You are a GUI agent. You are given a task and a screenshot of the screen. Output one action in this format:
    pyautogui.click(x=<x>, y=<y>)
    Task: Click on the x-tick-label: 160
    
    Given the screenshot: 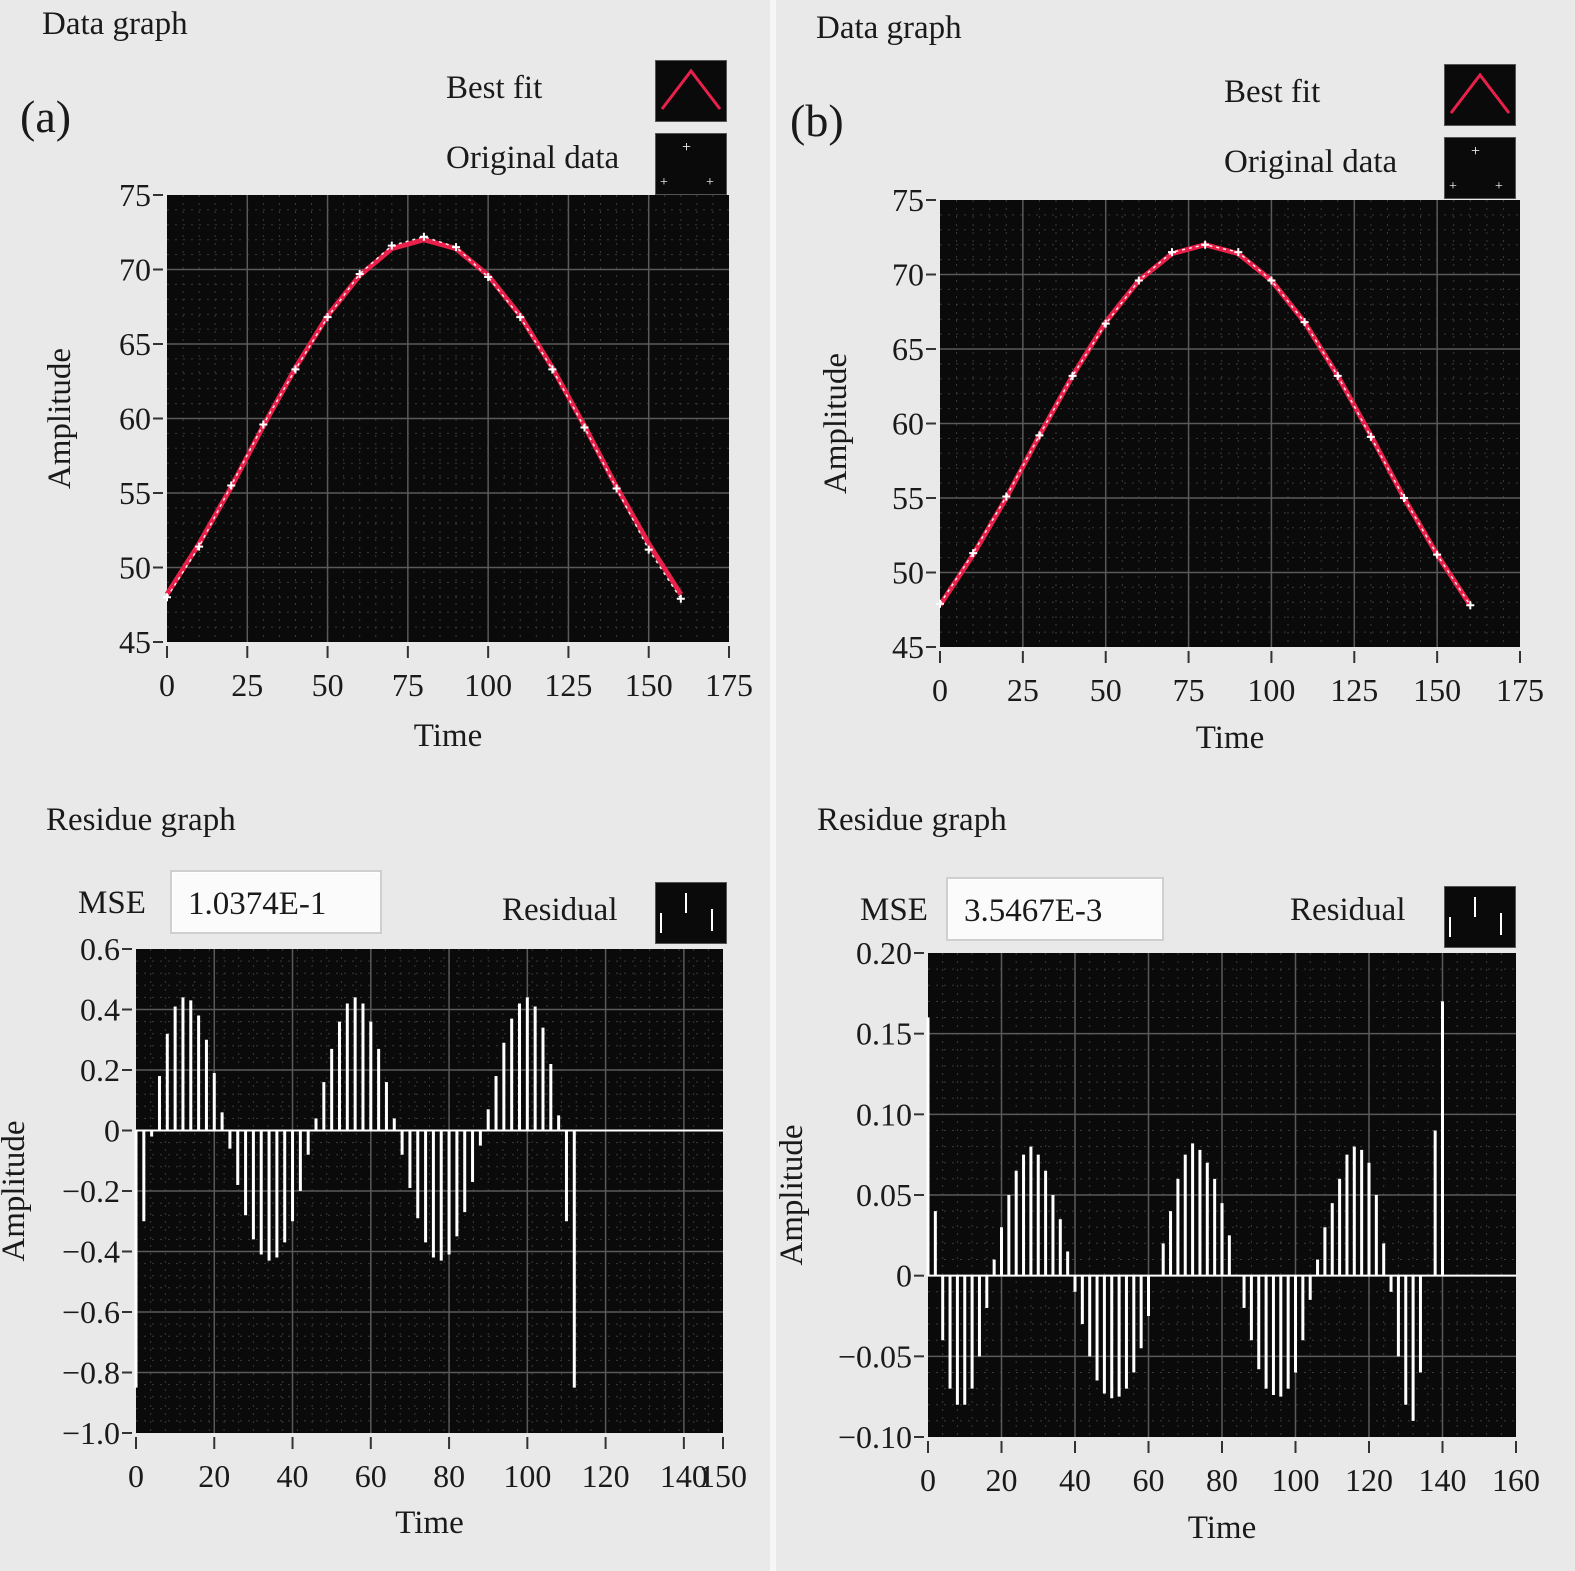 What is the action you would take?
    pyautogui.click(x=1516, y=1480)
    